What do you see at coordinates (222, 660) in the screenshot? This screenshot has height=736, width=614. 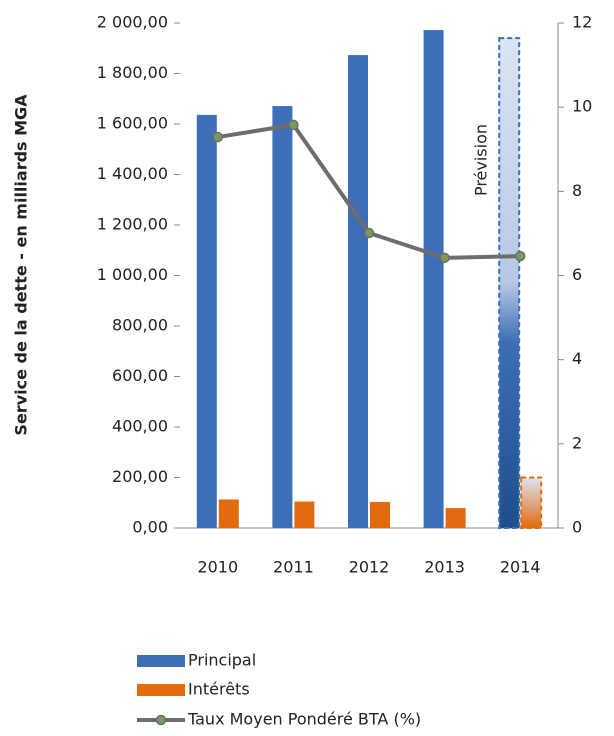 I see `legend-label: Principal` at bounding box center [222, 660].